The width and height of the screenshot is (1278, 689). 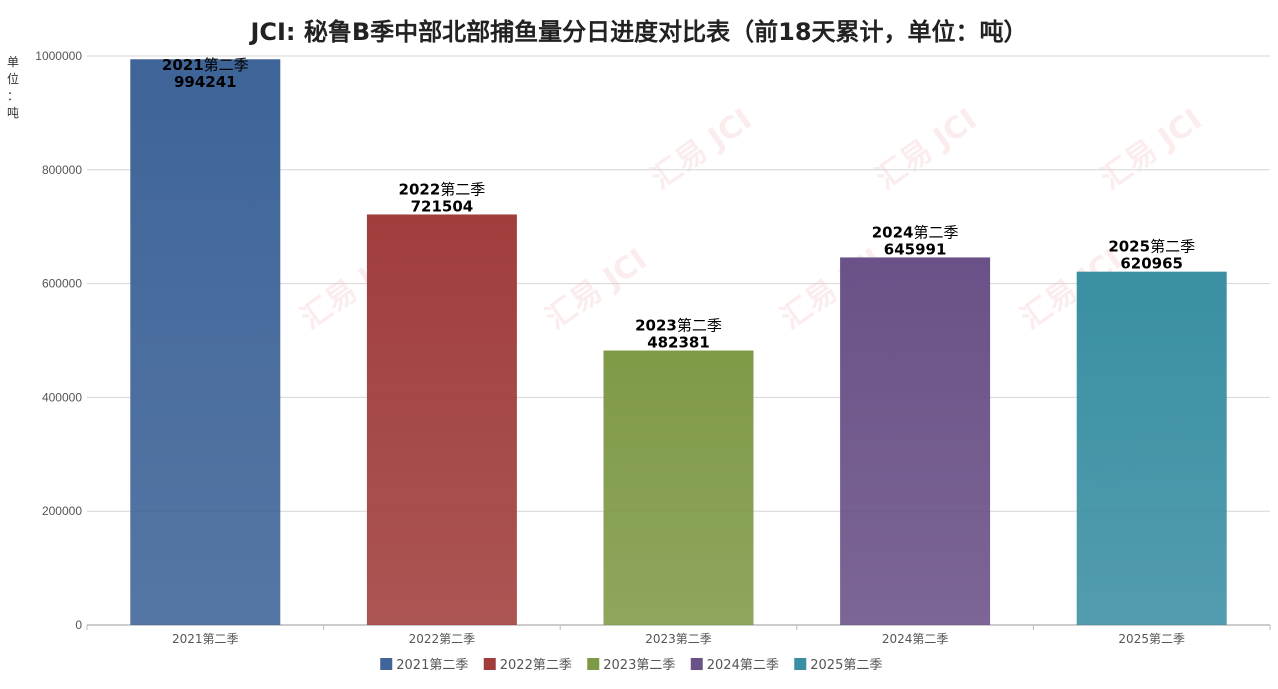 I want to click on x-axis-ticks: 2021第二季 2022第二季 2023第二季 2024第二季 2025第二季, so click(x=678, y=635).